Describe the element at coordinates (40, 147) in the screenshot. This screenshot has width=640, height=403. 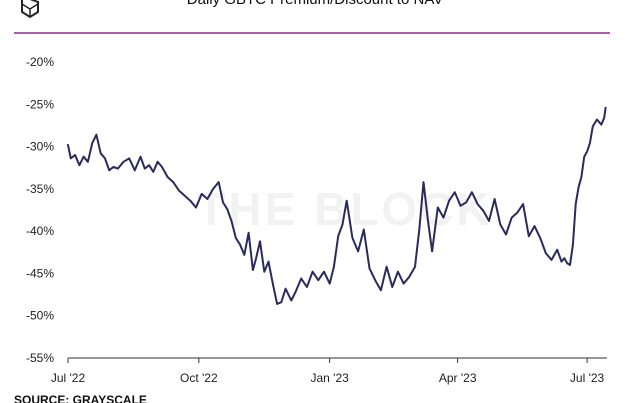
I see `y-tick-label: -30%` at that location.